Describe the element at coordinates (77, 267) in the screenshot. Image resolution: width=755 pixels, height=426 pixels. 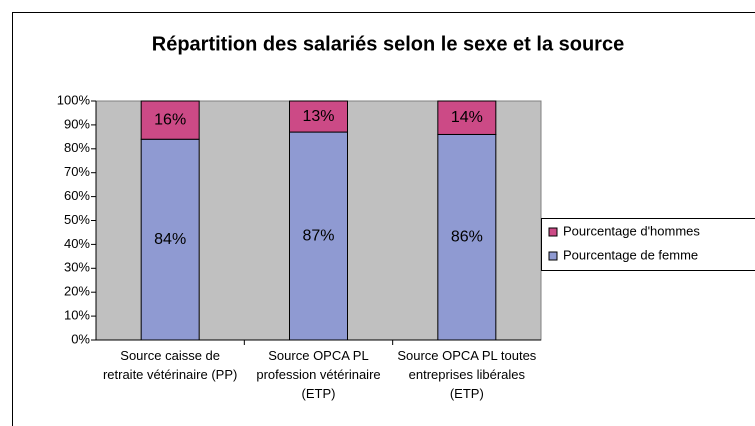
I see `y-tick-label: 30%` at that location.